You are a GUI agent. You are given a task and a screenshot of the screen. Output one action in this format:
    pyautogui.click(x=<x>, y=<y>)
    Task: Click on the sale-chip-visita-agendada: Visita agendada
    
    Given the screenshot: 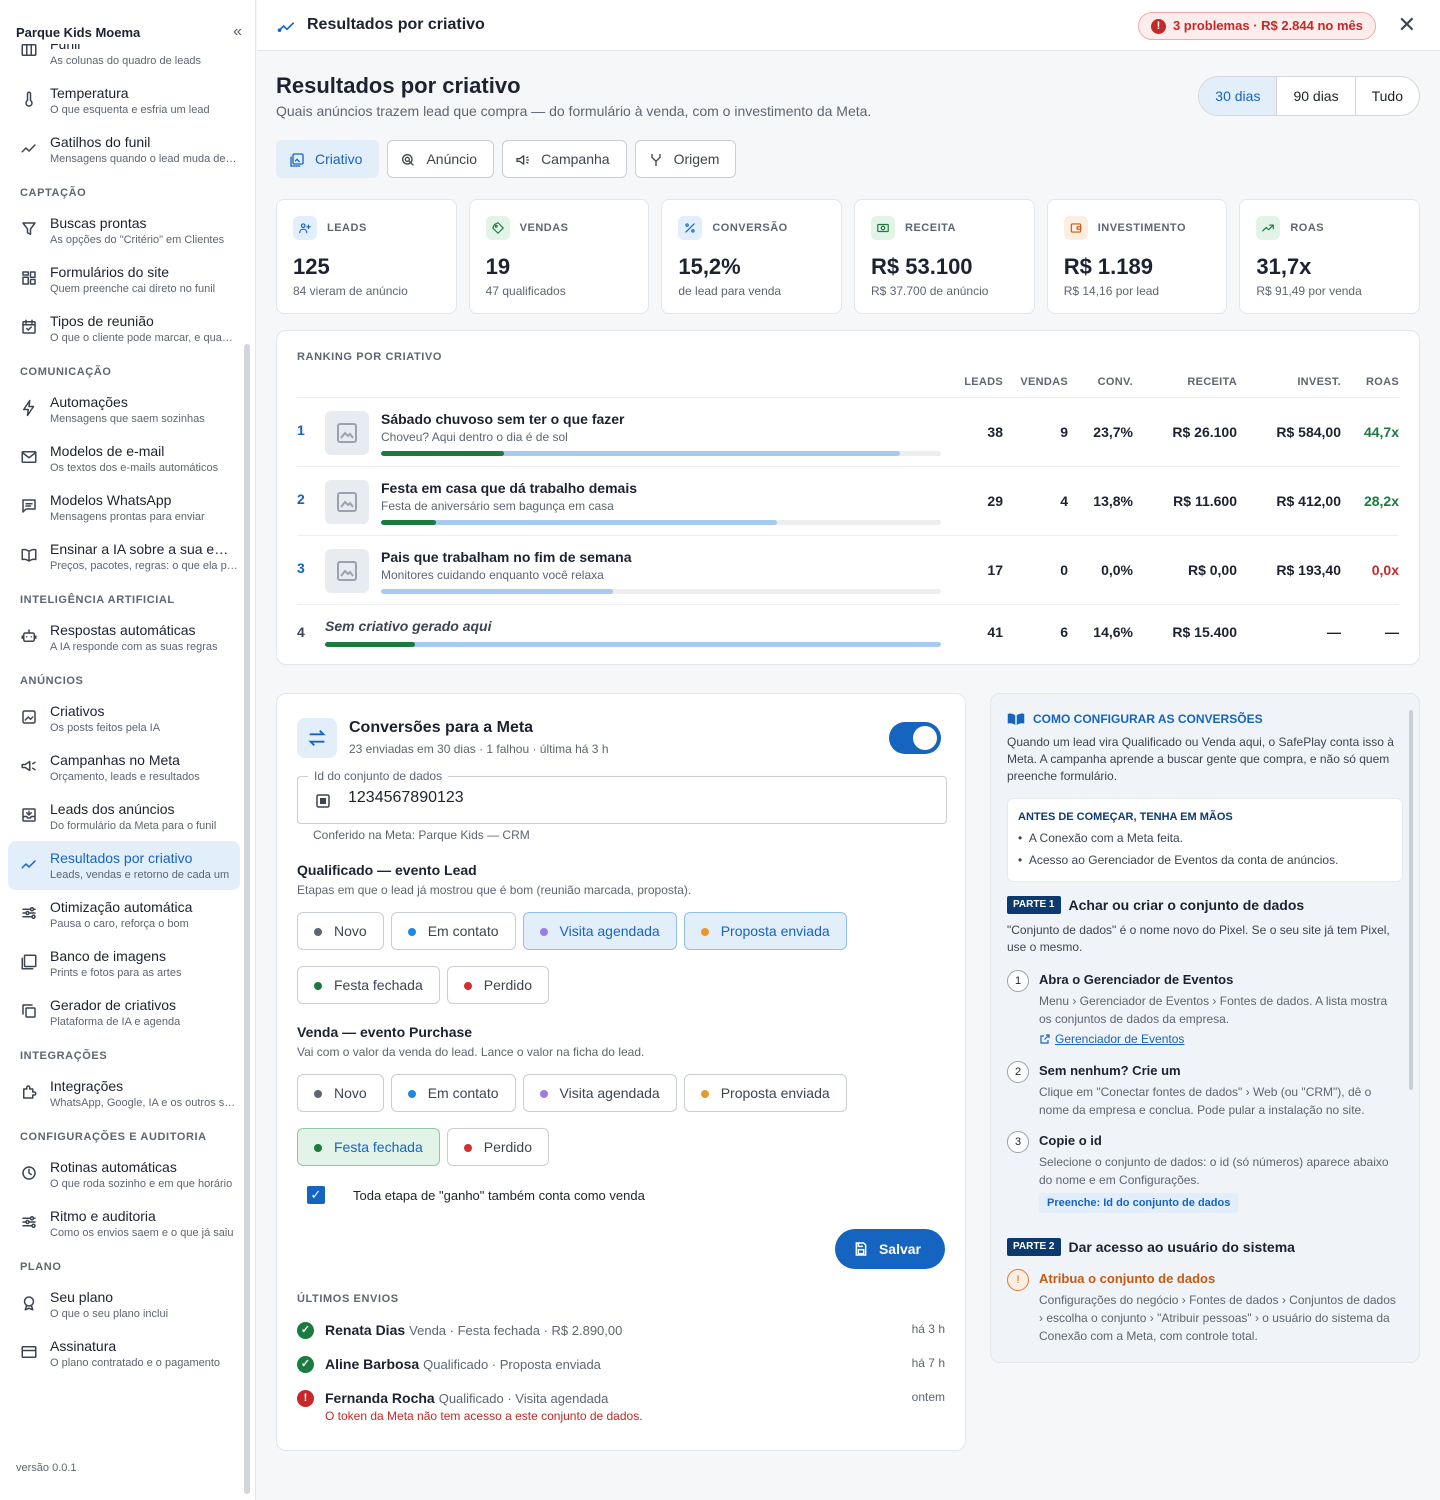 What is the action you would take?
    pyautogui.click(x=599, y=1093)
    